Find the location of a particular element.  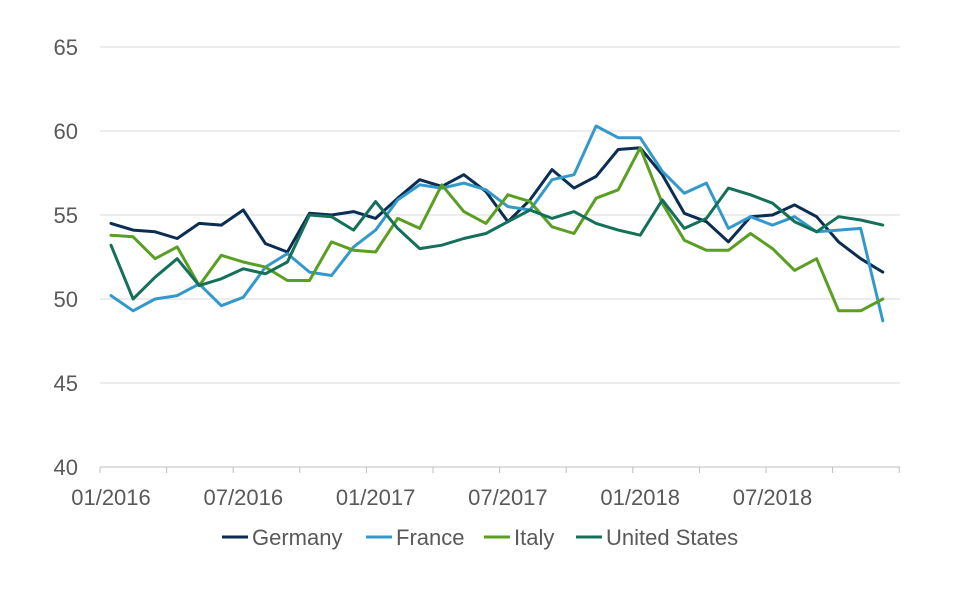

y-tick-label: 50 is located at coordinates (66, 299).